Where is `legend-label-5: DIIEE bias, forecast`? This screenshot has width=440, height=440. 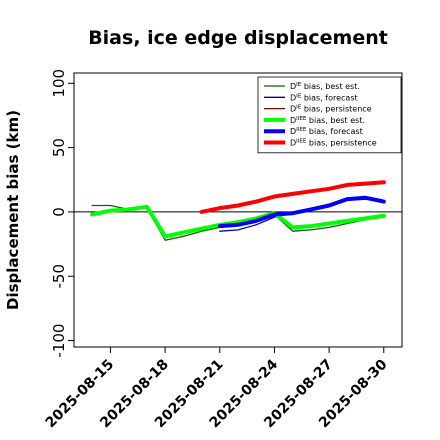
legend-label-5: DIIEE bias, forecast is located at coordinates (326, 131).